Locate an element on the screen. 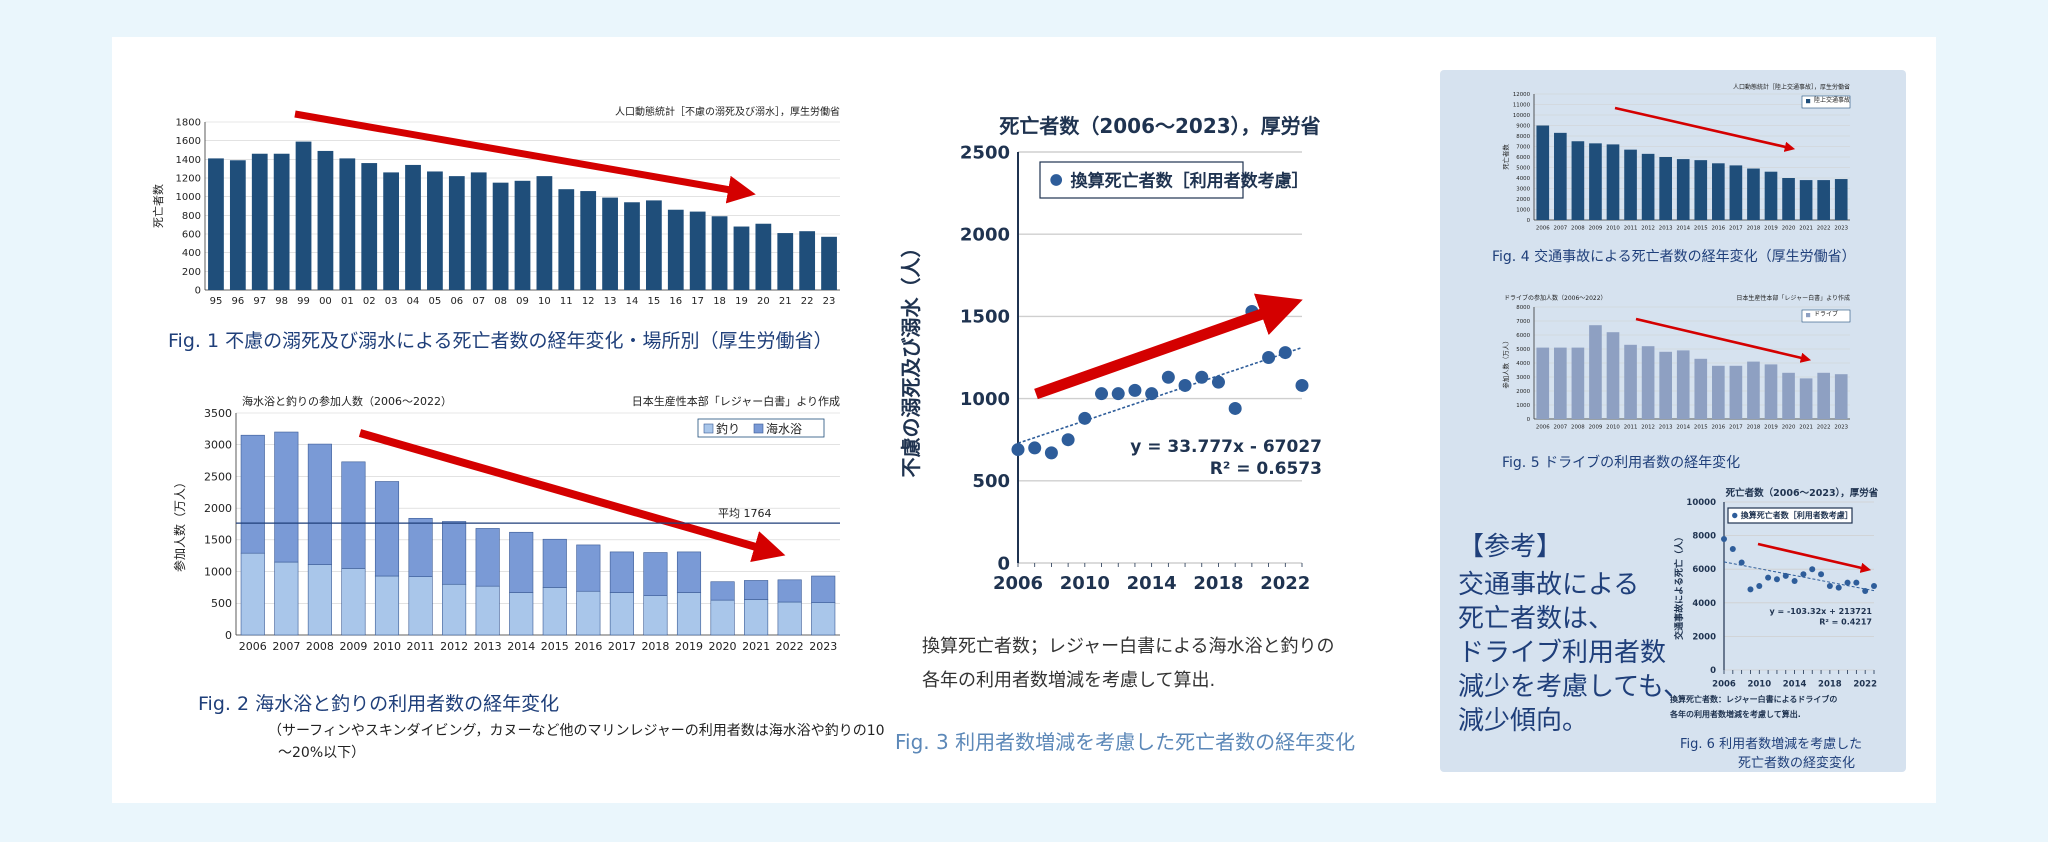  y-tick-label: 500 is located at coordinates (221, 603).